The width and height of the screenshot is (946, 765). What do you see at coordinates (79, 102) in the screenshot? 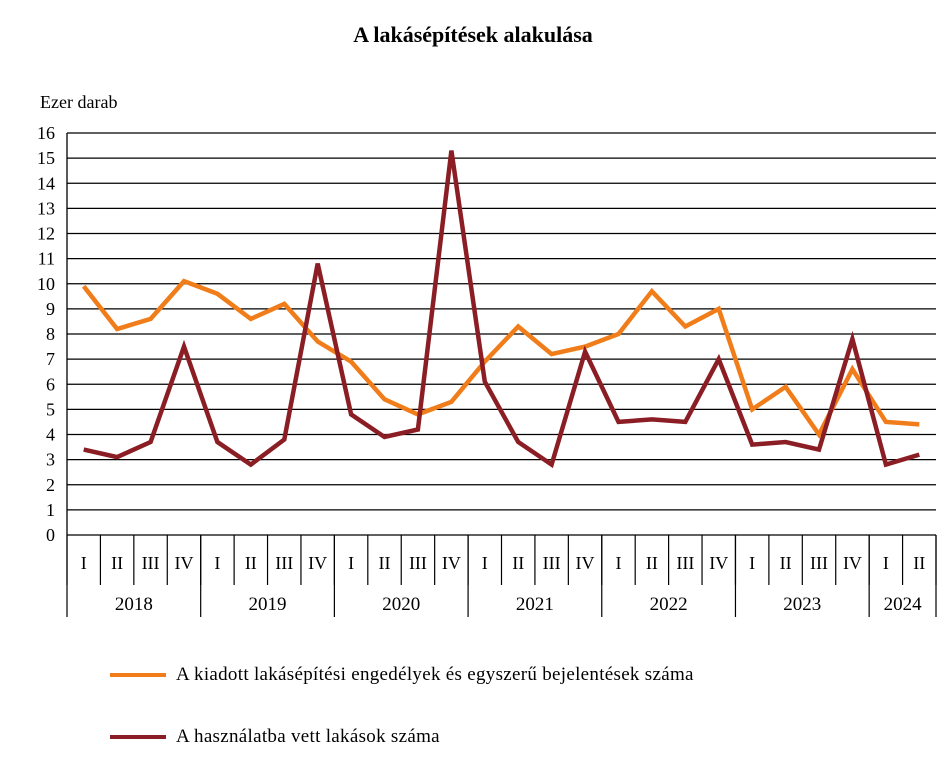
I see `y-axis-unit-label: Ezer darab` at bounding box center [79, 102].